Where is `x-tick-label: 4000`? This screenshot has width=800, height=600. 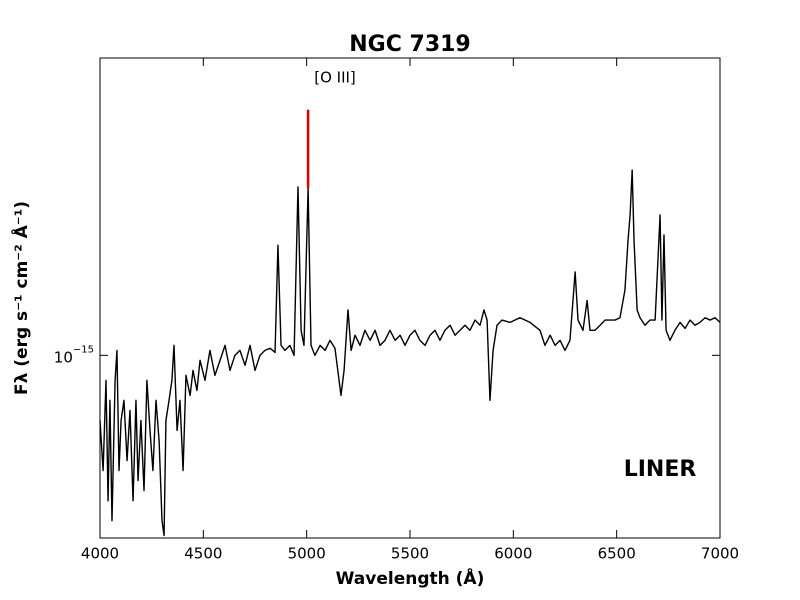 x-tick-label: 4000 is located at coordinates (100, 554).